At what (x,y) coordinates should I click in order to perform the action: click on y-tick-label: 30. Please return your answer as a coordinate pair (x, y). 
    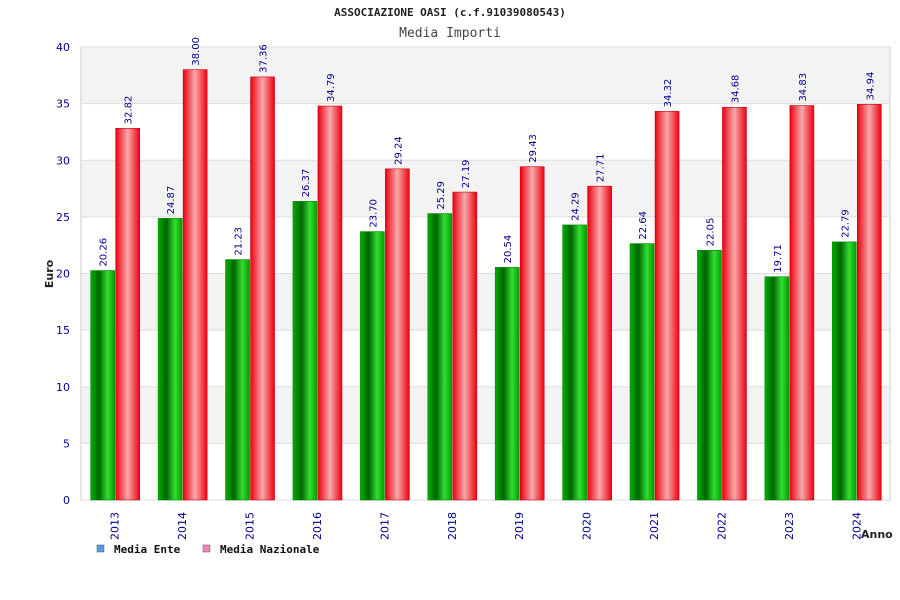
    Looking at the image, I should click on (63, 160).